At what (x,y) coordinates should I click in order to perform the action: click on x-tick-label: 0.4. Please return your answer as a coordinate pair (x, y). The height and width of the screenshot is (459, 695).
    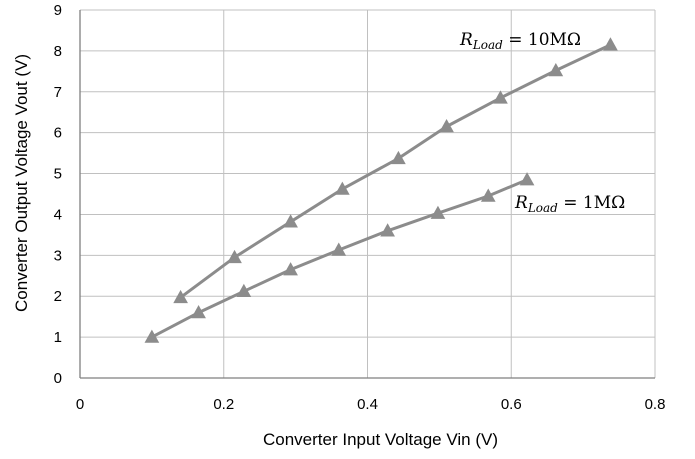
    Looking at the image, I should click on (367, 404).